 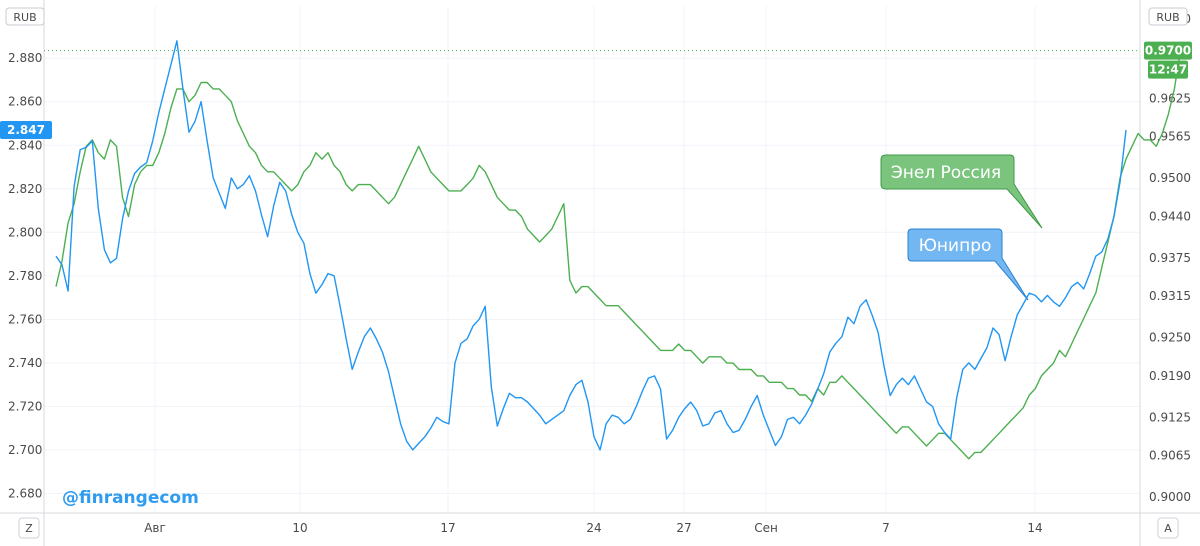 I want to click on left-tick-label: 2.760, so click(x=25, y=319).